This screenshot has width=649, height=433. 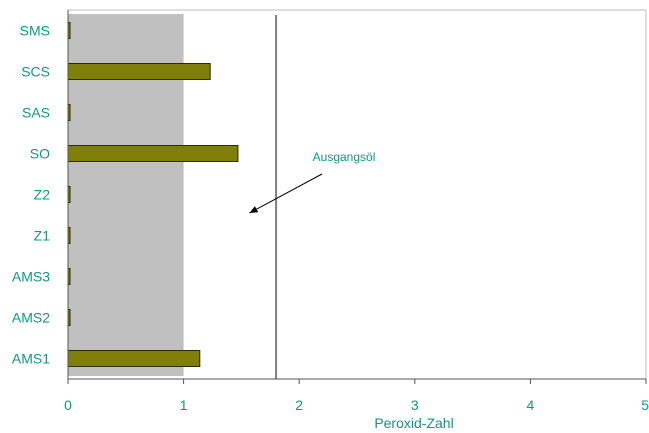 I want to click on category-label: AMS1, so click(x=31, y=359).